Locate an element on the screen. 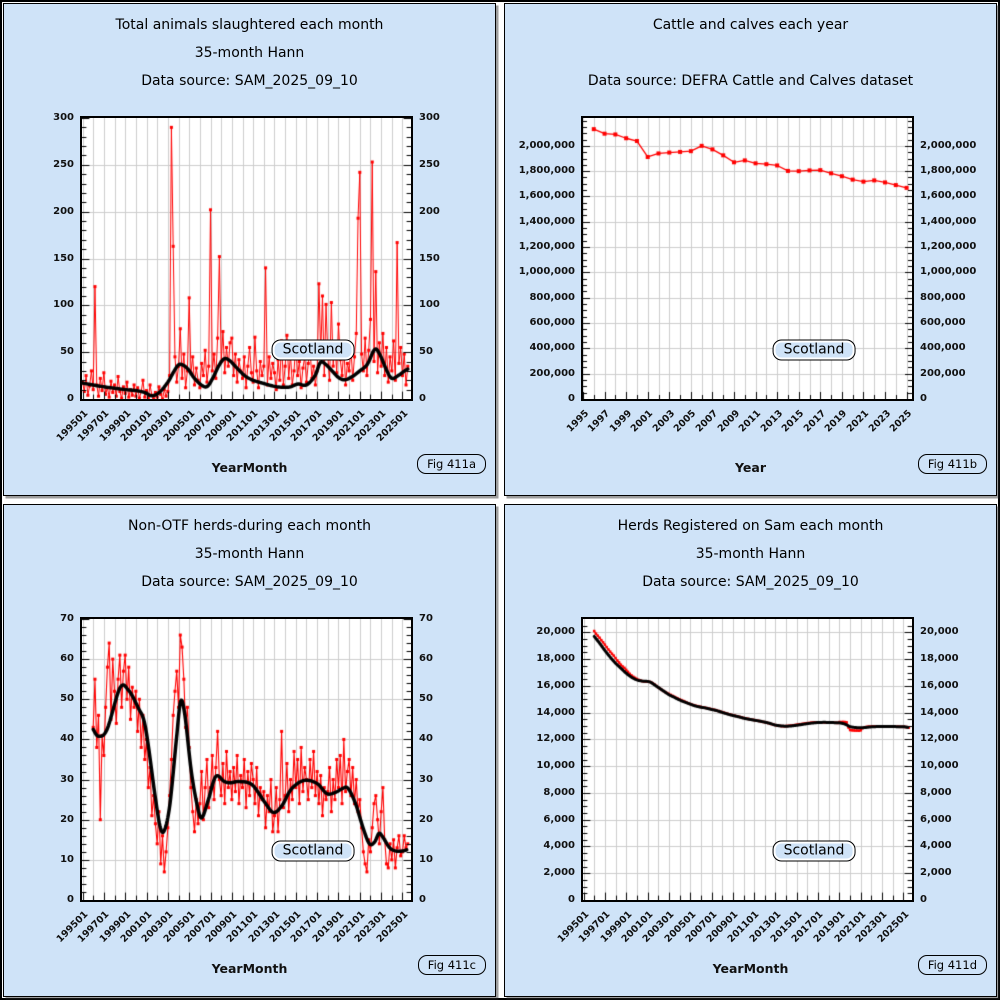 Image resolution: width=1000 pixels, height=1000 pixels. y-tick-label-left: 1,600,000 is located at coordinates (546, 196).